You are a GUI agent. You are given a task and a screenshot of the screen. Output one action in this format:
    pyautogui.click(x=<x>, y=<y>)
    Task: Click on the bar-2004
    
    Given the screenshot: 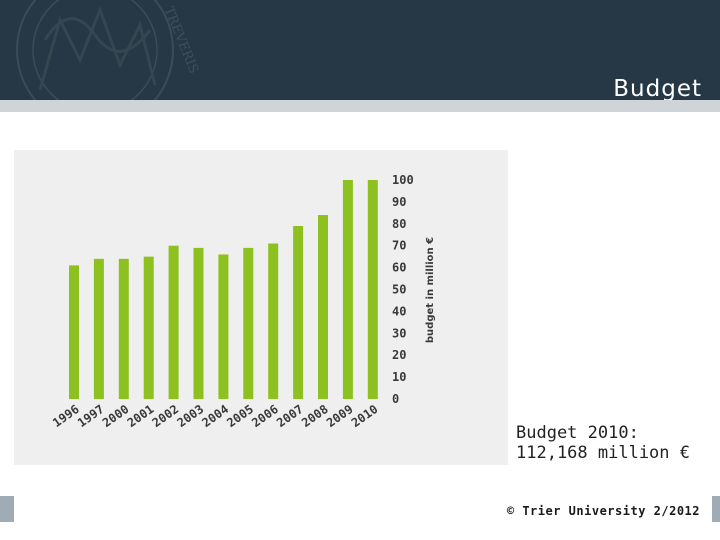 What is the action you would take?
    pyautogui.click(x=223, y=326)
    